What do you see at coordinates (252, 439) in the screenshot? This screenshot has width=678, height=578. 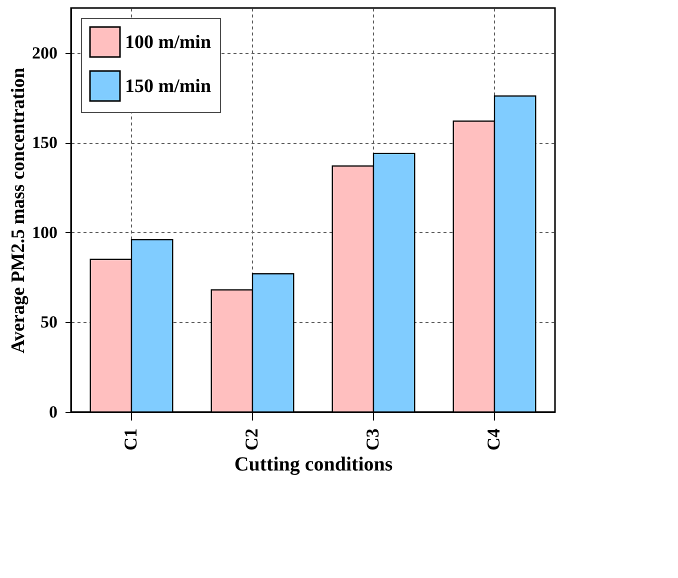 I see `x-tick-label: C2` at bounding box center [252, 439].